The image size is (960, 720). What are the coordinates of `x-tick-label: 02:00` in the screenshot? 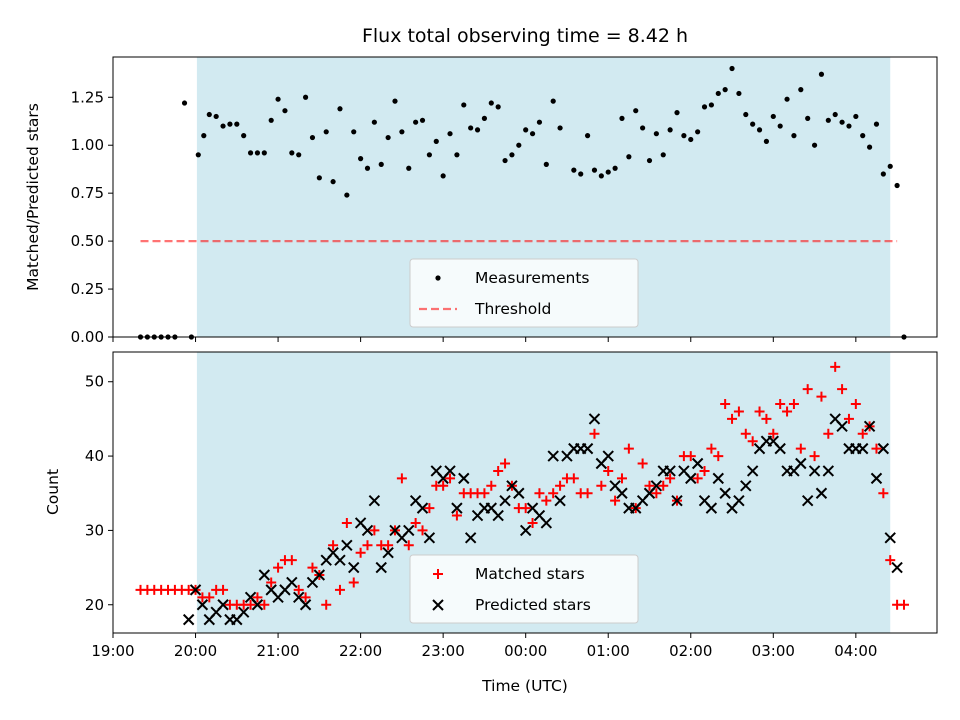 It's located at (690, 651).